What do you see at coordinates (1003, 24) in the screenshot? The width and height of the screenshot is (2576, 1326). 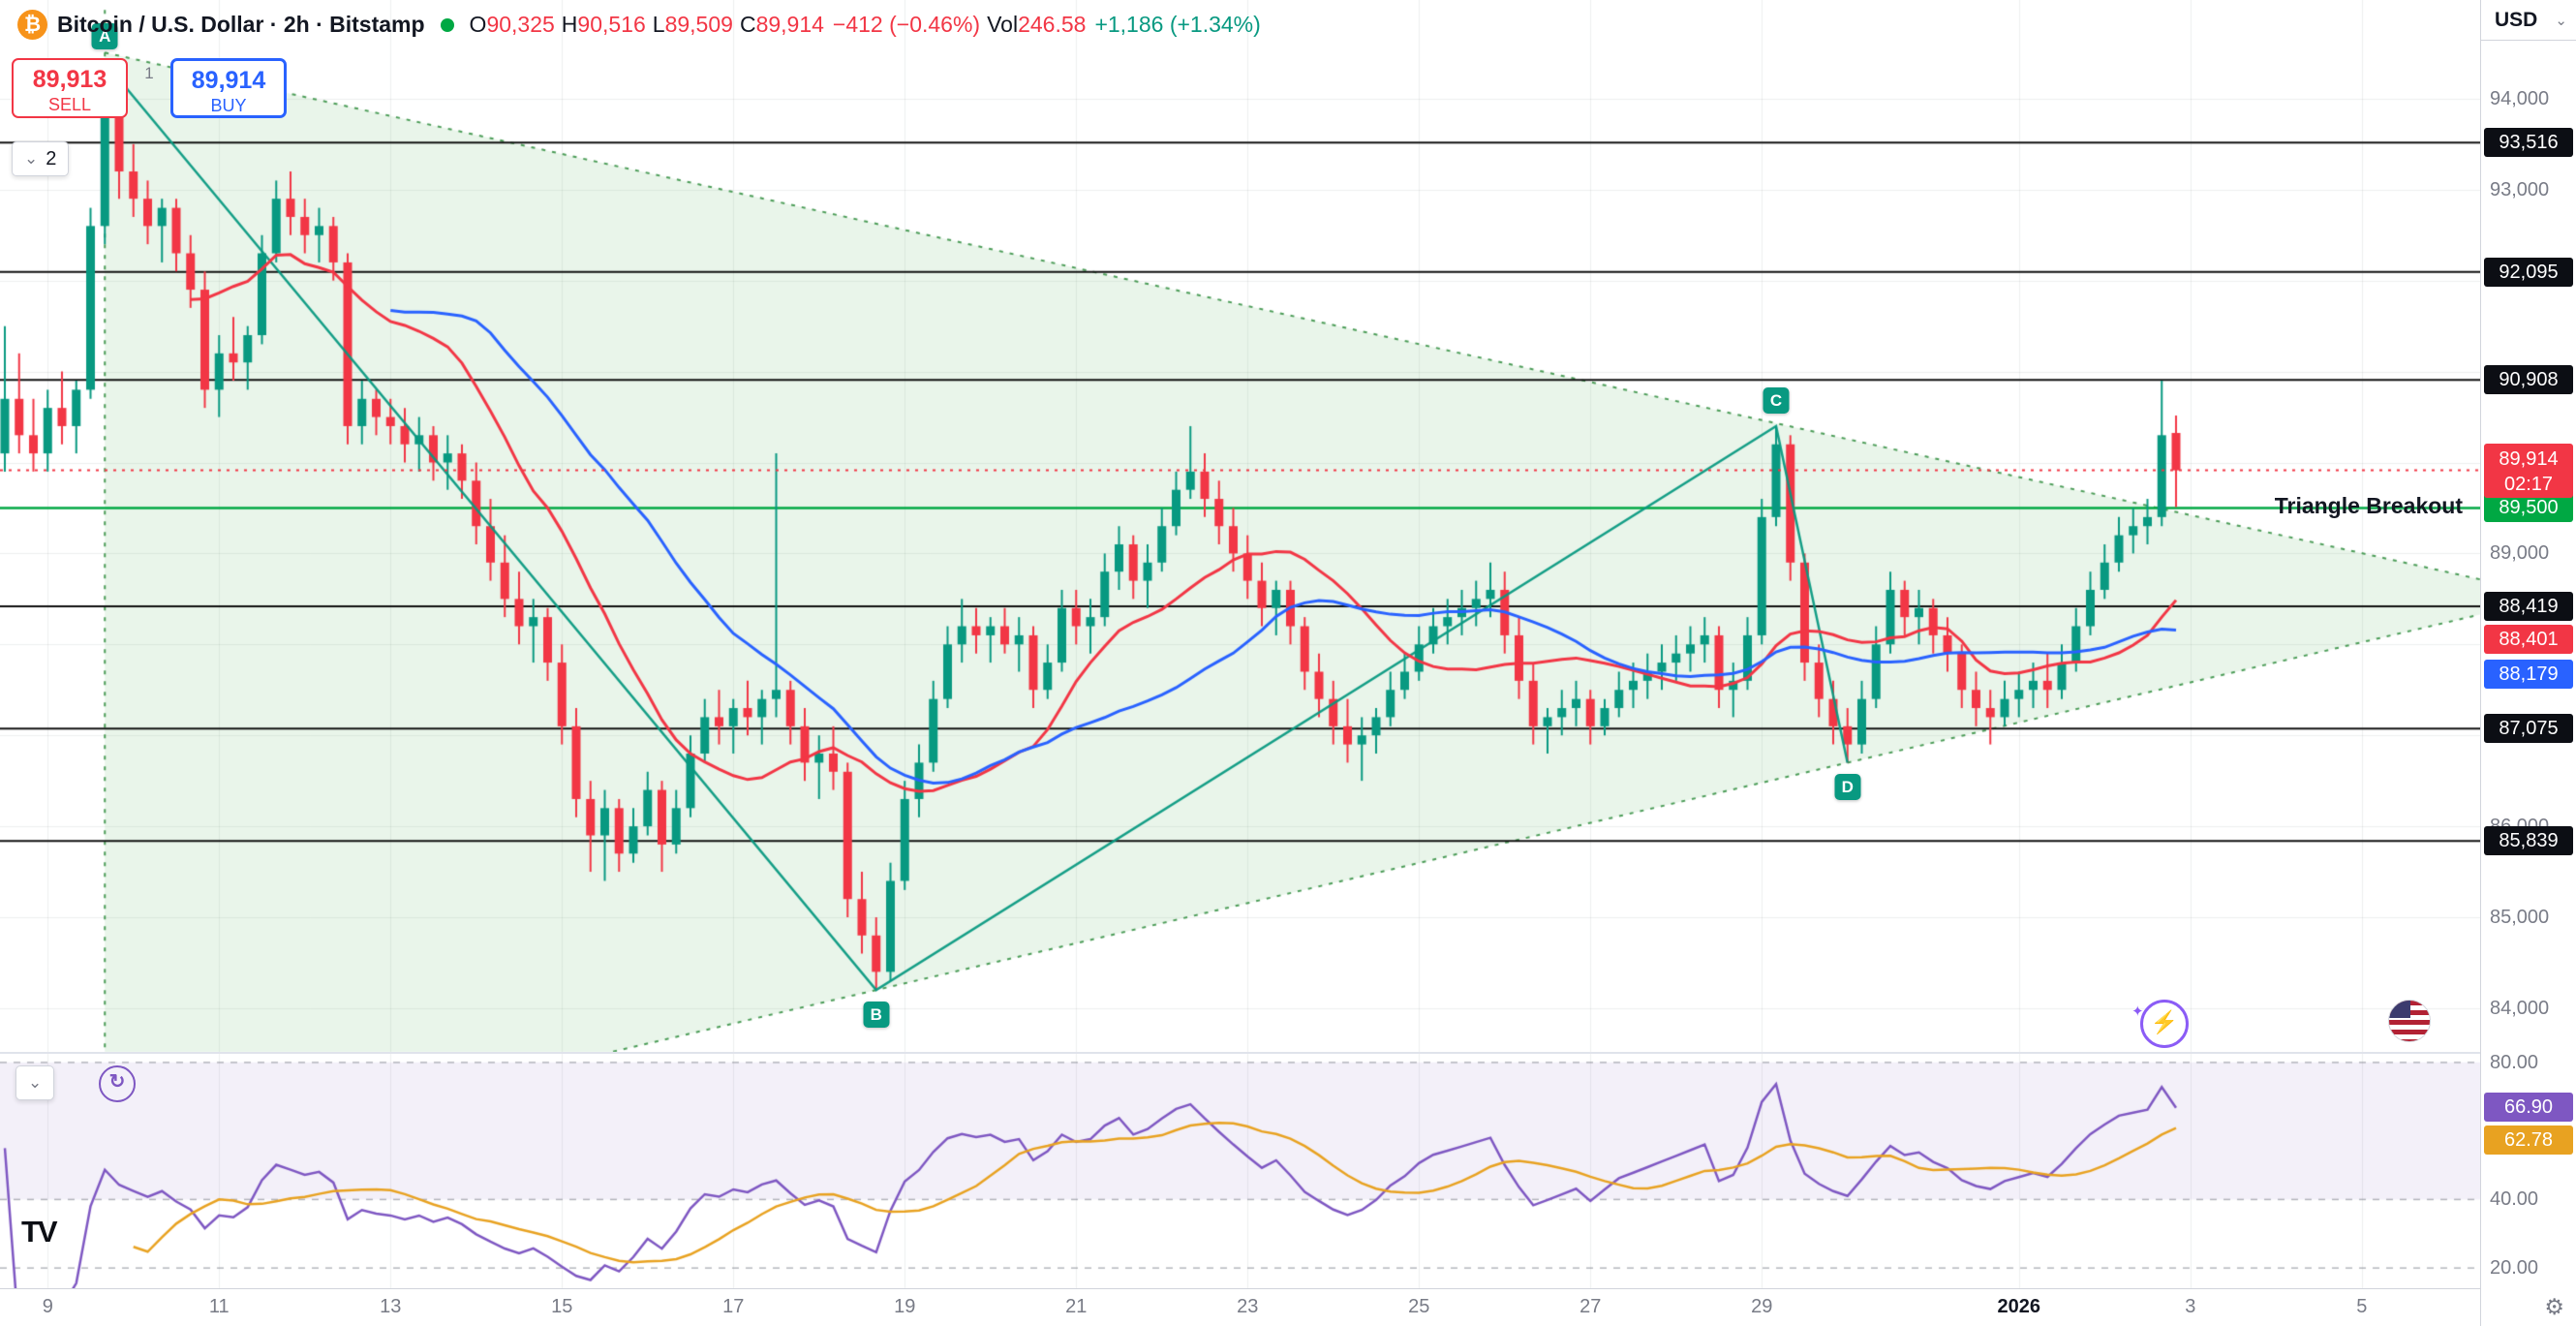 I see `volume-label: Vol` at bounding box center [1003, 24].